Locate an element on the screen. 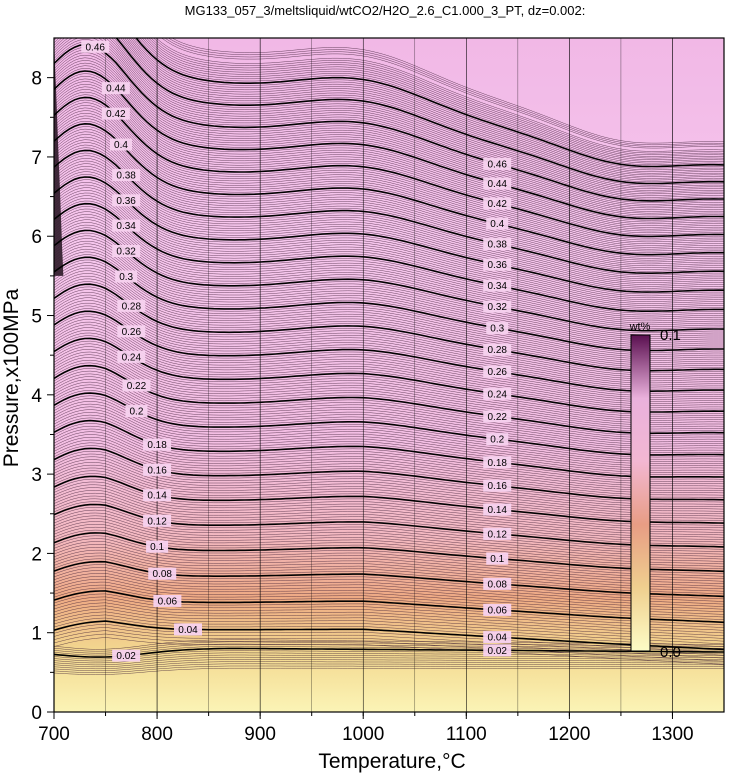  contour-line-0.04 is located at coordinates (389, 635).